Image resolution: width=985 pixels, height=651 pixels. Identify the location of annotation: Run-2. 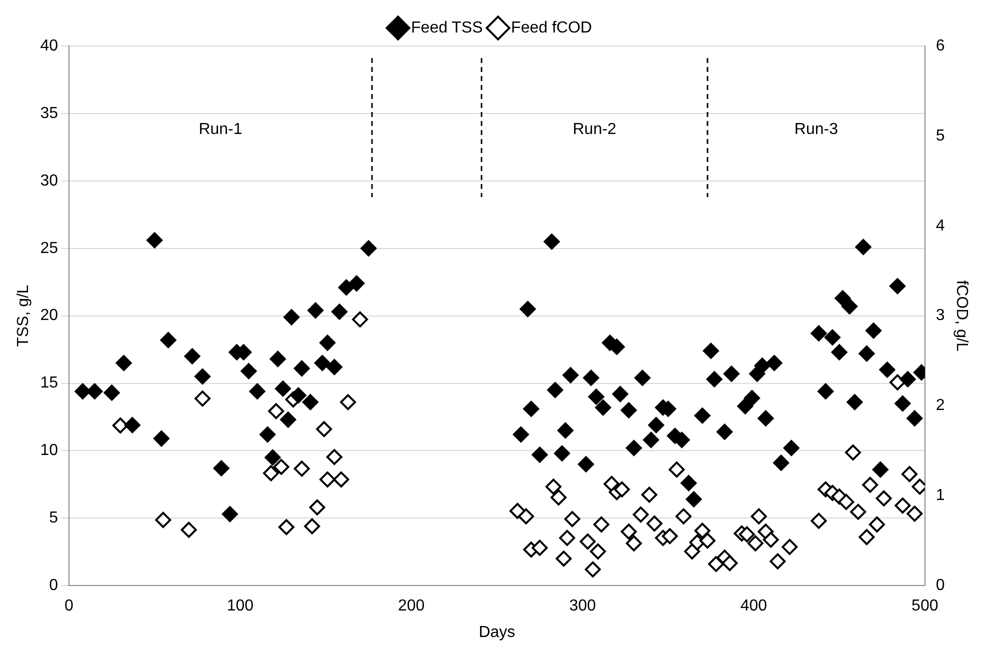
(594, 129).